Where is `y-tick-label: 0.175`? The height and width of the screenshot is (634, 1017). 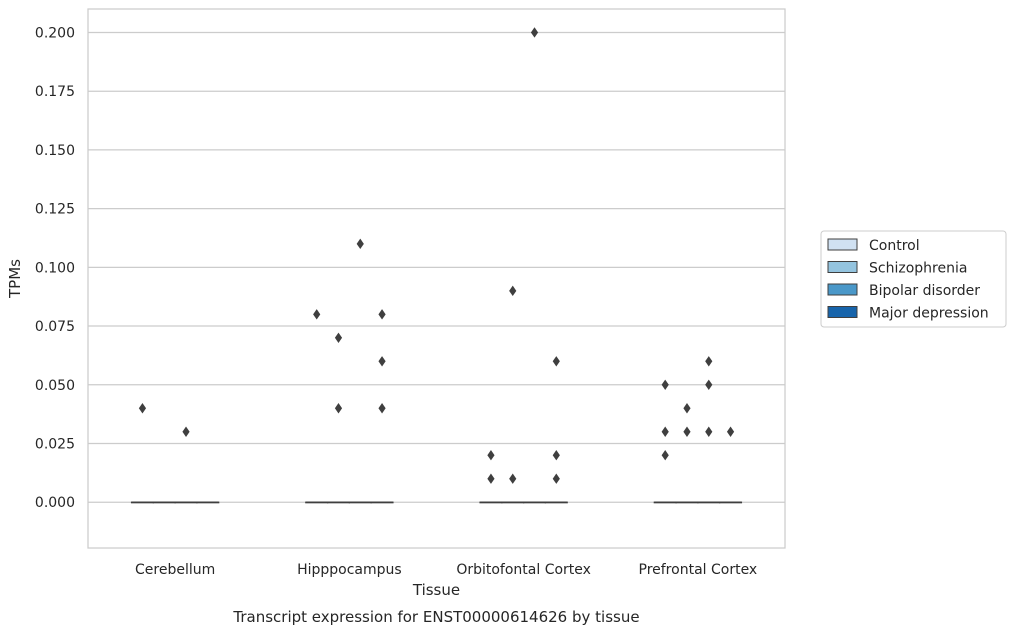
y-tick-label: 0.175 is located at coordinates (55, 92).